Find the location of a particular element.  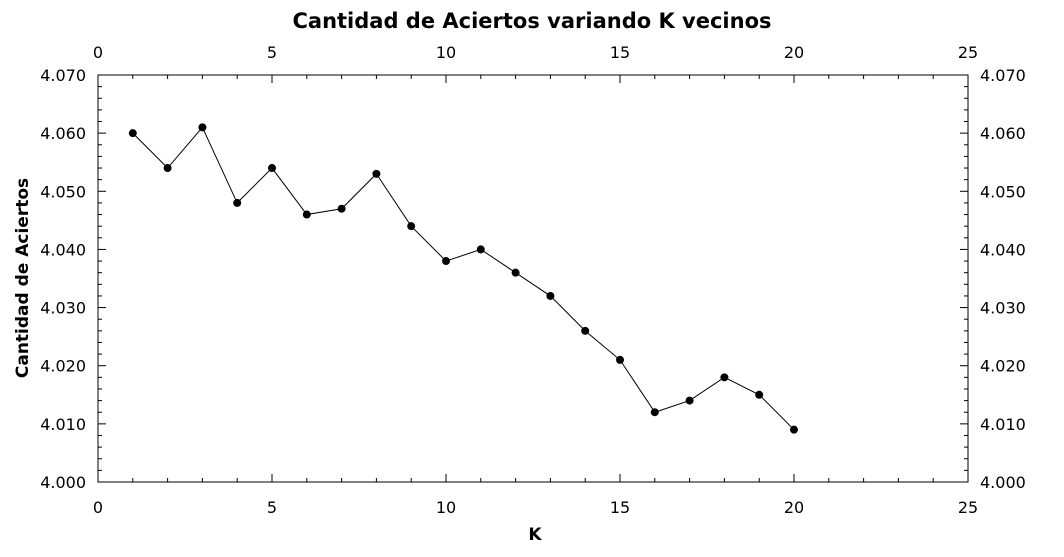

x-tick-label-bottom: 0 is located at coordinates (98, 507).